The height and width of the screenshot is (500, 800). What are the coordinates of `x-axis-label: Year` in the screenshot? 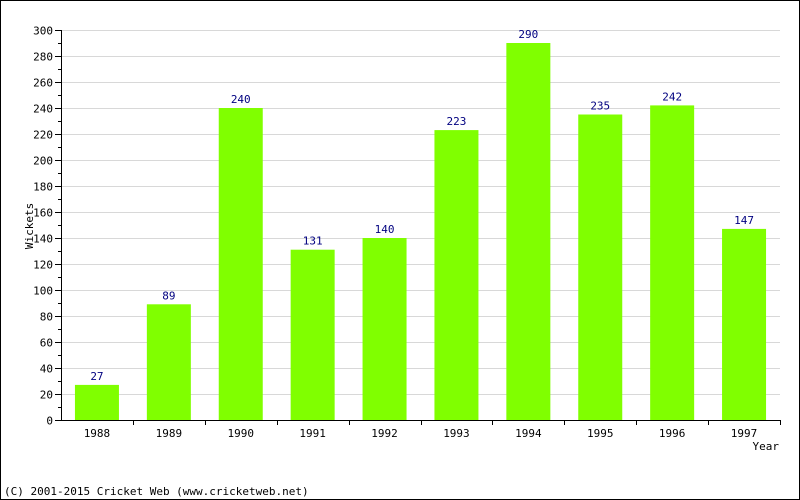 It's located at (766, 446).